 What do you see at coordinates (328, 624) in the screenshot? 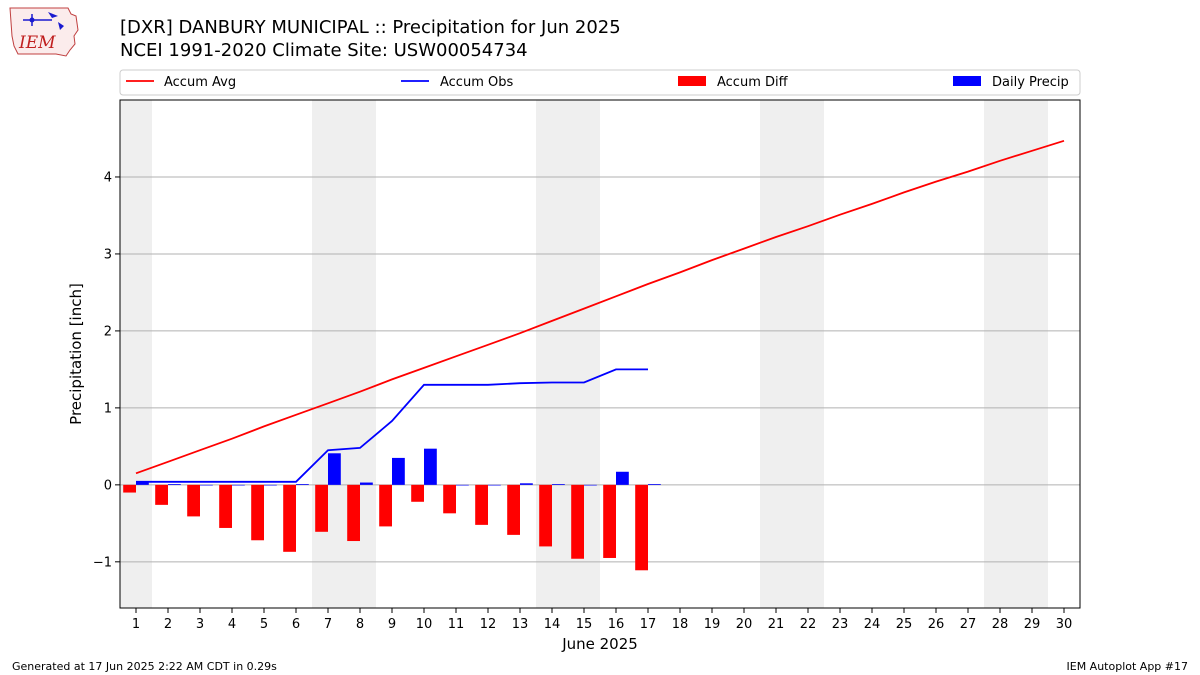
I see `x-tick-label: 7` at bounding box center [328, 624].